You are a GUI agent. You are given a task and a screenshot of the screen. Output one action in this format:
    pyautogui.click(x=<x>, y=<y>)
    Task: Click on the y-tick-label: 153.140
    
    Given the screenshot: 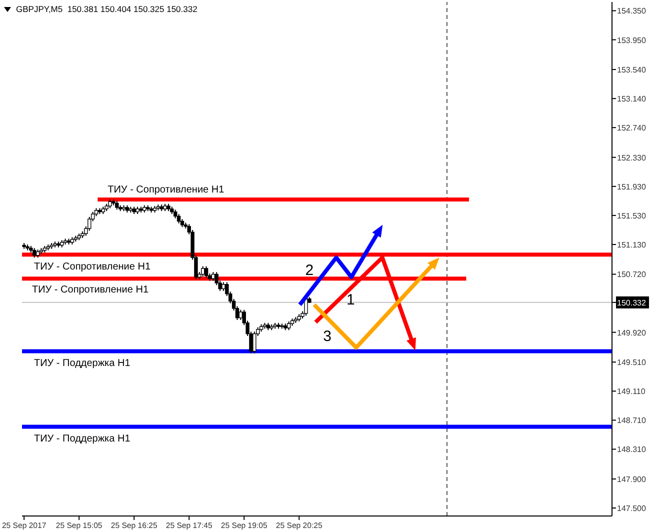 What is the action you would take?
    pyautogui.click(x=631, y=99)
    